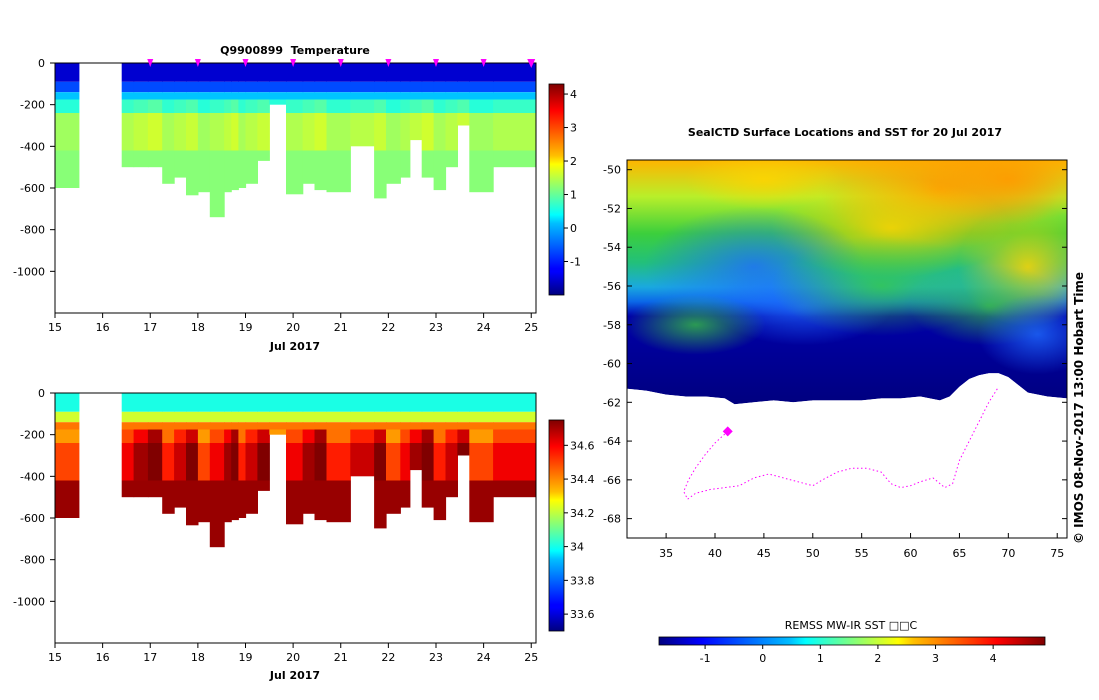 This screenshot has width=1099, height=700. I want to click on y-tick-label: -800, so click(32, 230).